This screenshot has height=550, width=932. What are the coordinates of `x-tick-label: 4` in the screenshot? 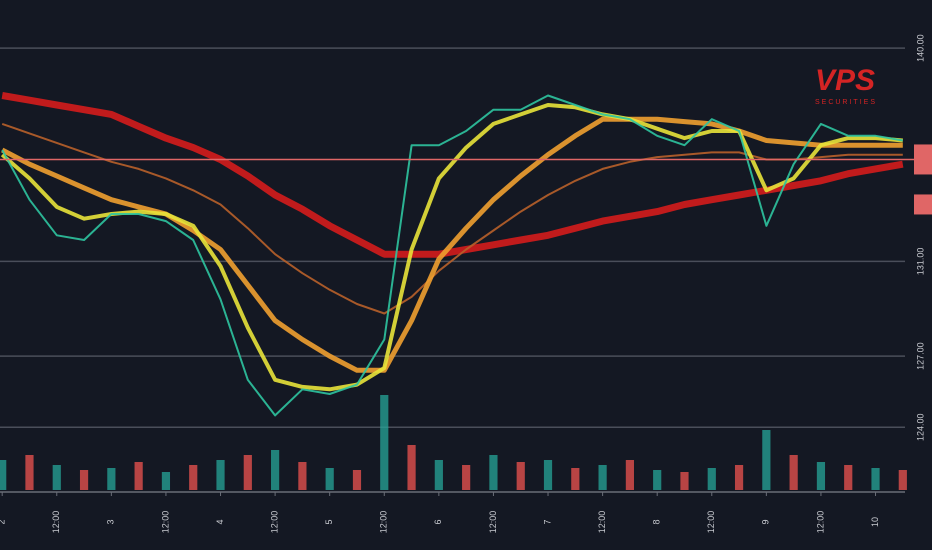 It's located at (220, 521).